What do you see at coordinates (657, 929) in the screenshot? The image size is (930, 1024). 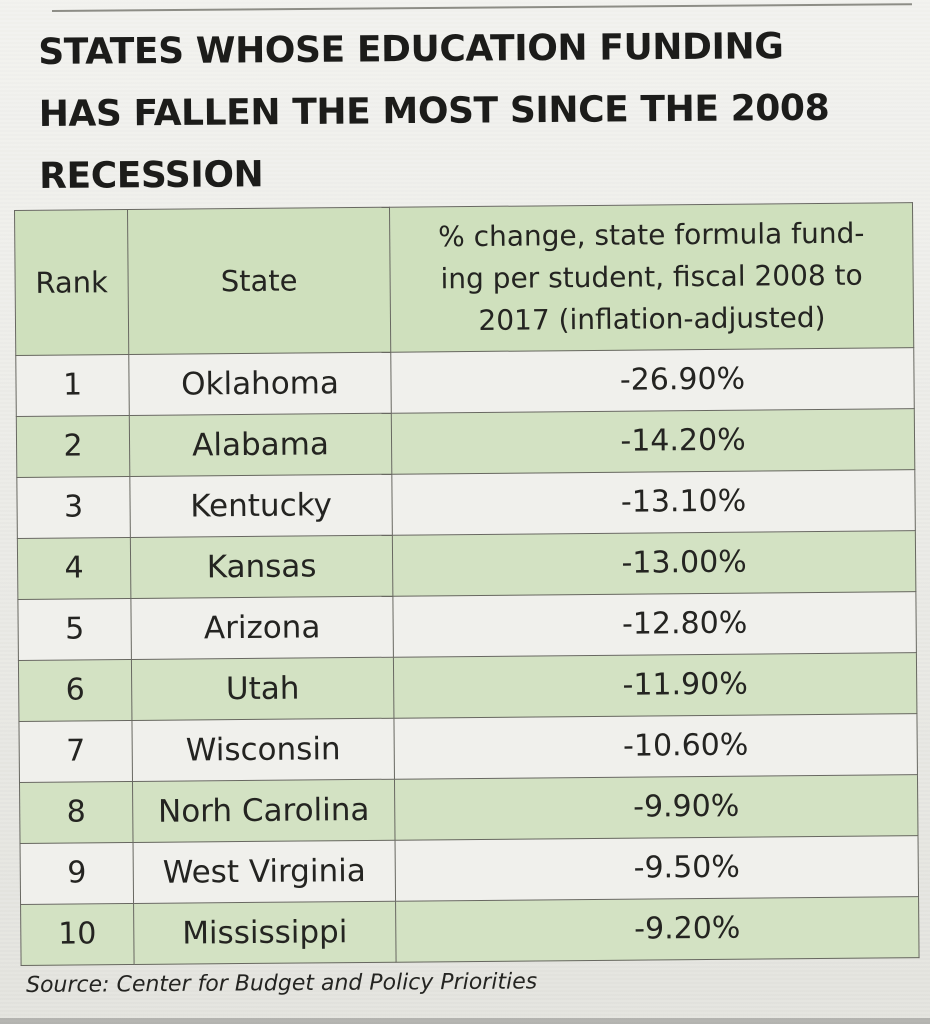 I see `change-cell: -9.20%` at bounding box center [657, 929].